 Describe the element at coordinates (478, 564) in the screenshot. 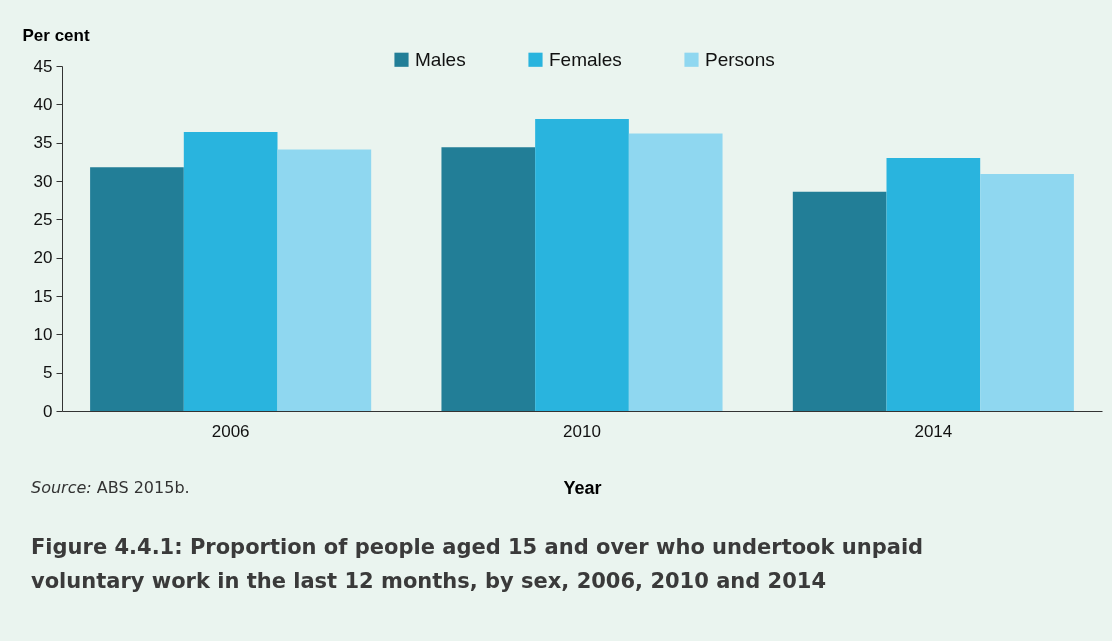

I see `text: Figure 4.4.1: Proportion of people aged 15 and over who undertook unpaid voluntary work in the last 12 months, by sex, 2006, 2010 and 2014` at that location.